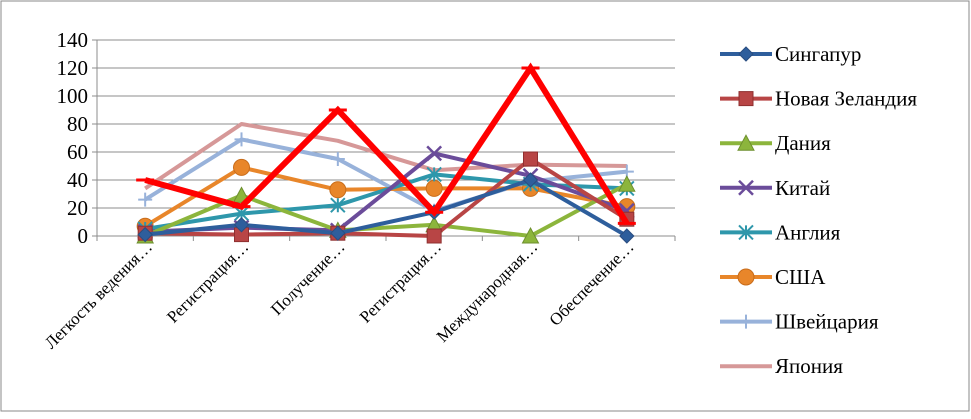 Image resolution: width=971 pixels, height=419 pixels. What do you see at coordinates (73, 96) in the screenshot?
I see `y-tick-label: 100` at bounding box center [73, 96].